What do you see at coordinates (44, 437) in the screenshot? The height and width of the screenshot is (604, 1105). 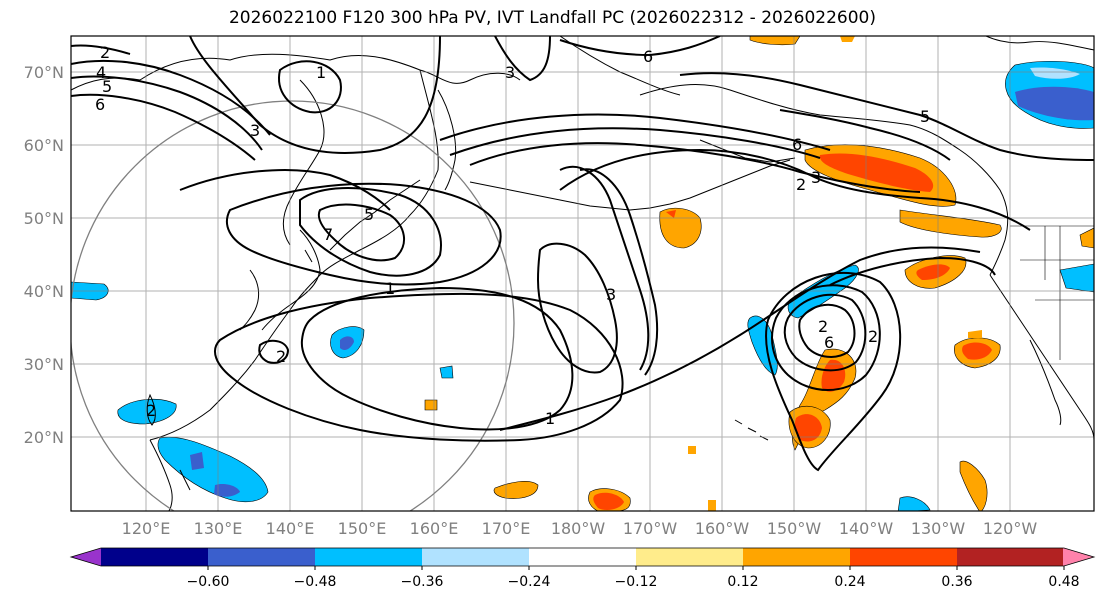 I see `lat-label: 20°N` at bounding box center [44, 437].